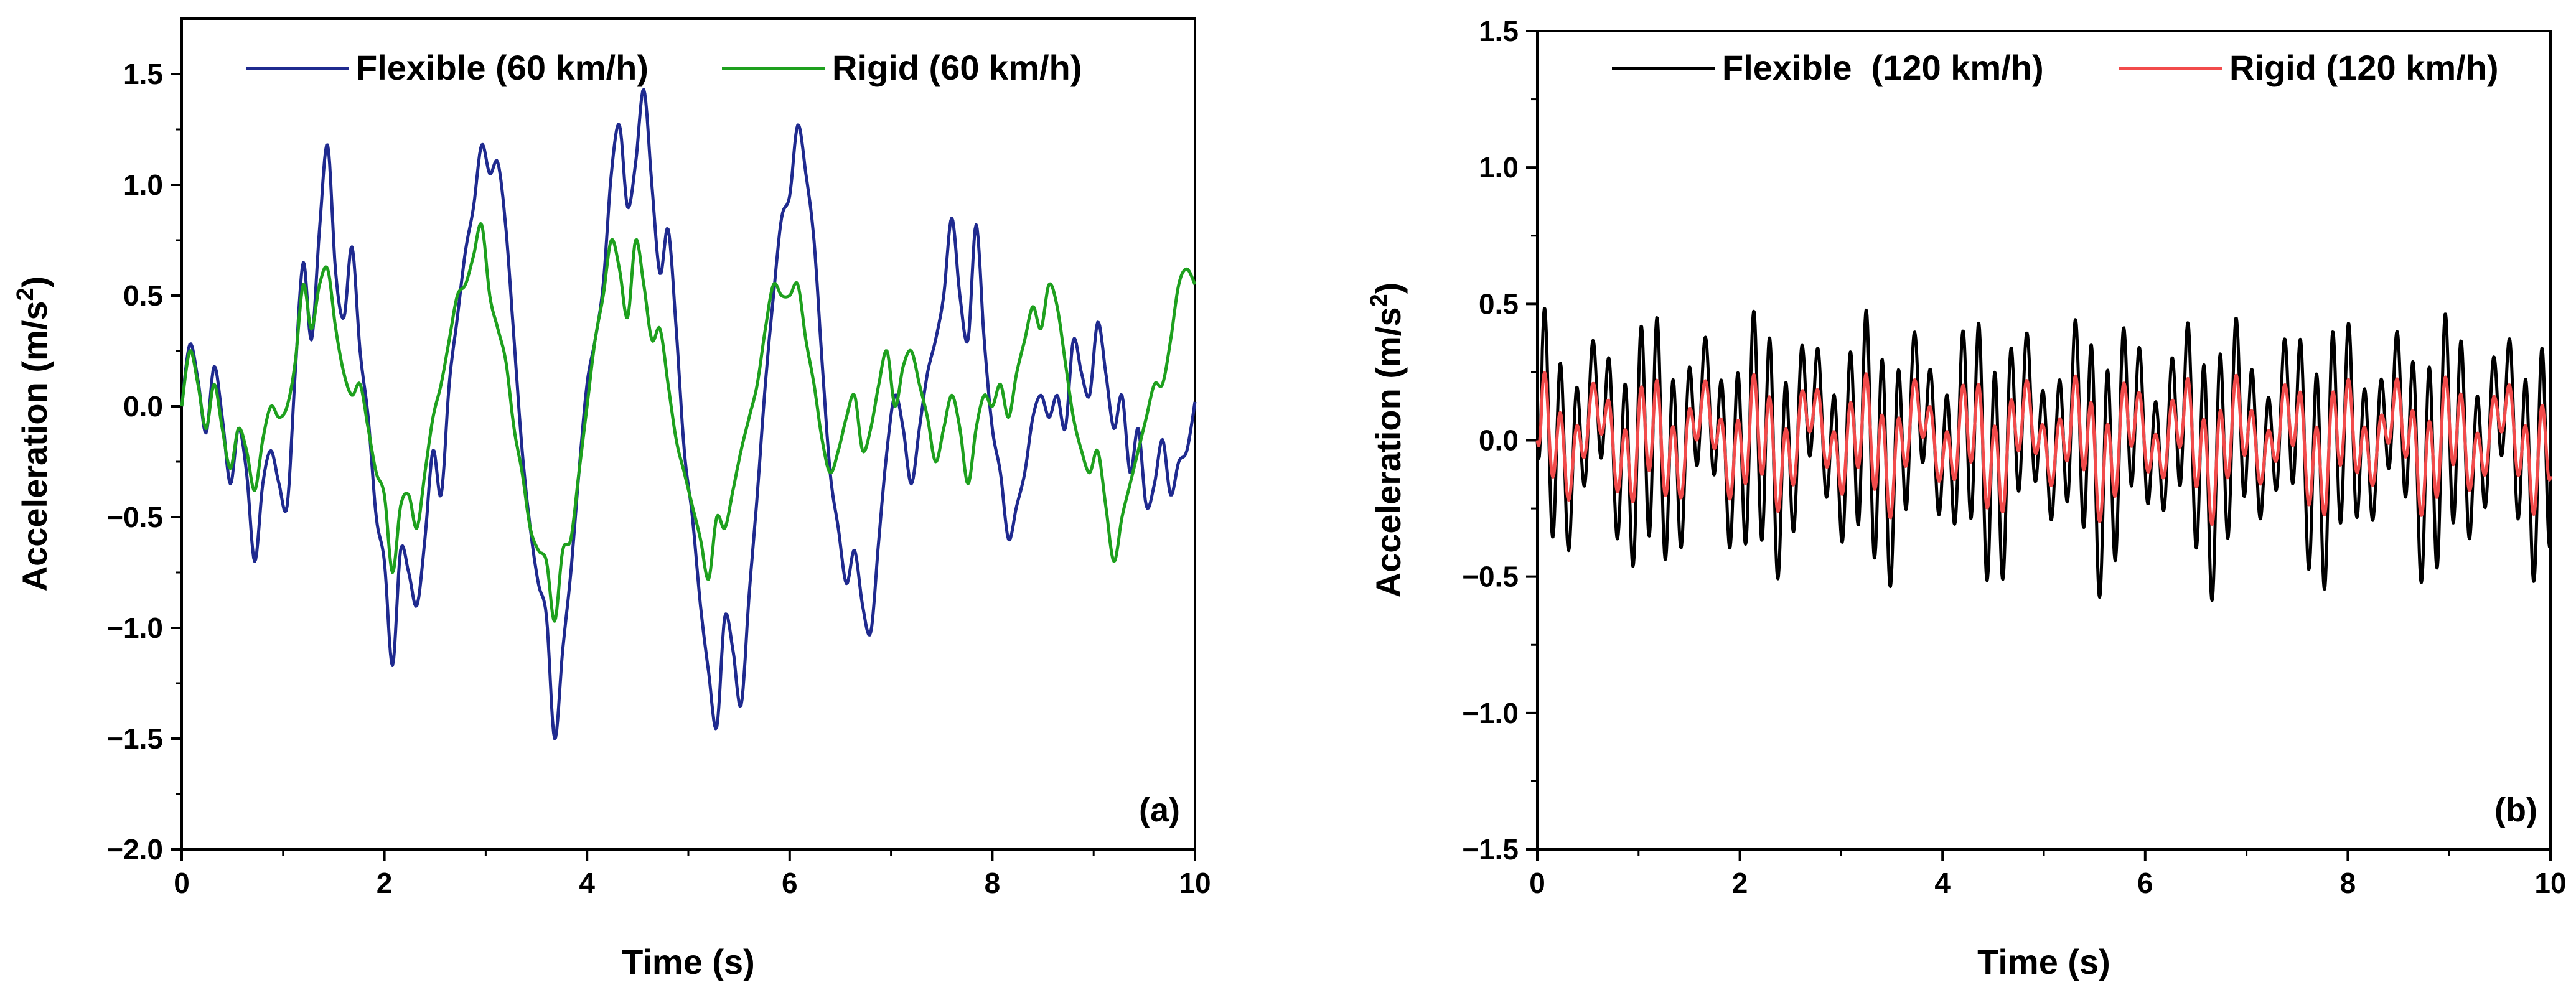  Describe the element at coordinates (1740, 883) in the screenshot. I see `x-tick-label-1-1: 2` at that location.